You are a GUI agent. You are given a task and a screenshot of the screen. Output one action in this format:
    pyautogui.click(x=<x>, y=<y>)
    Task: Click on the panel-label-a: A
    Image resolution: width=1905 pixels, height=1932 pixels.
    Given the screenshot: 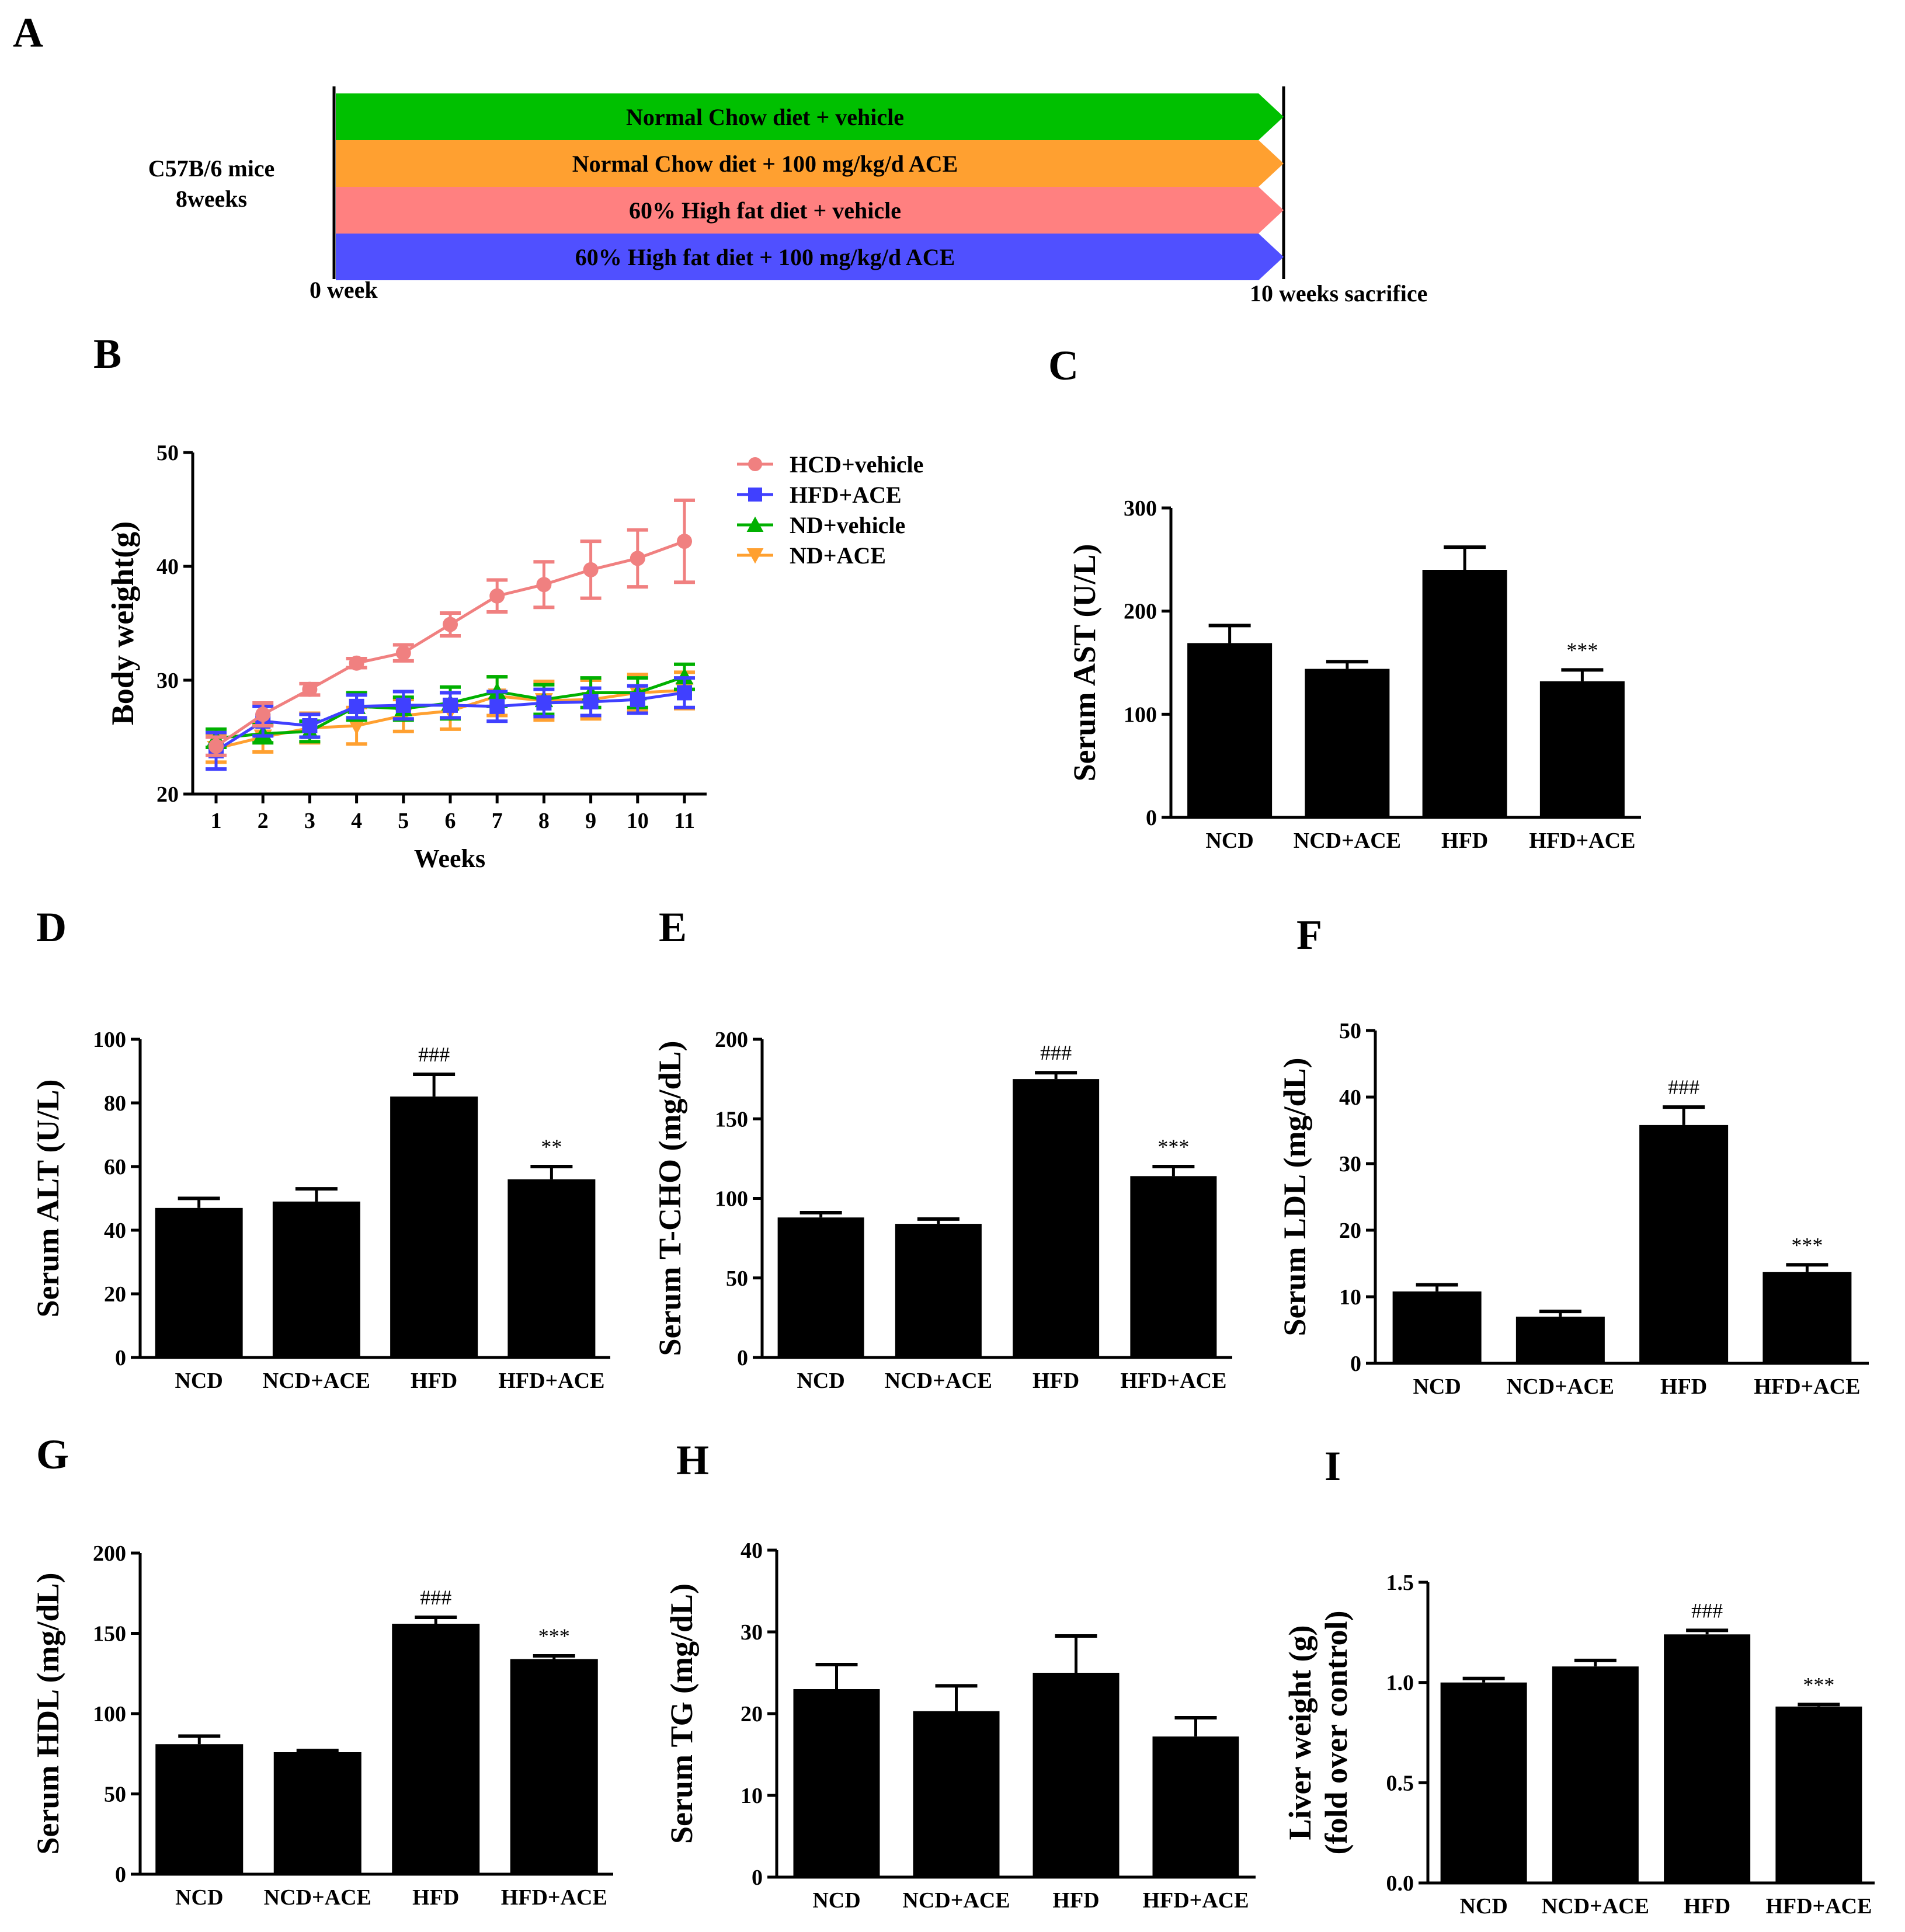 What is the action you would take?
    pyautogui.click(x=28, y=32)
    